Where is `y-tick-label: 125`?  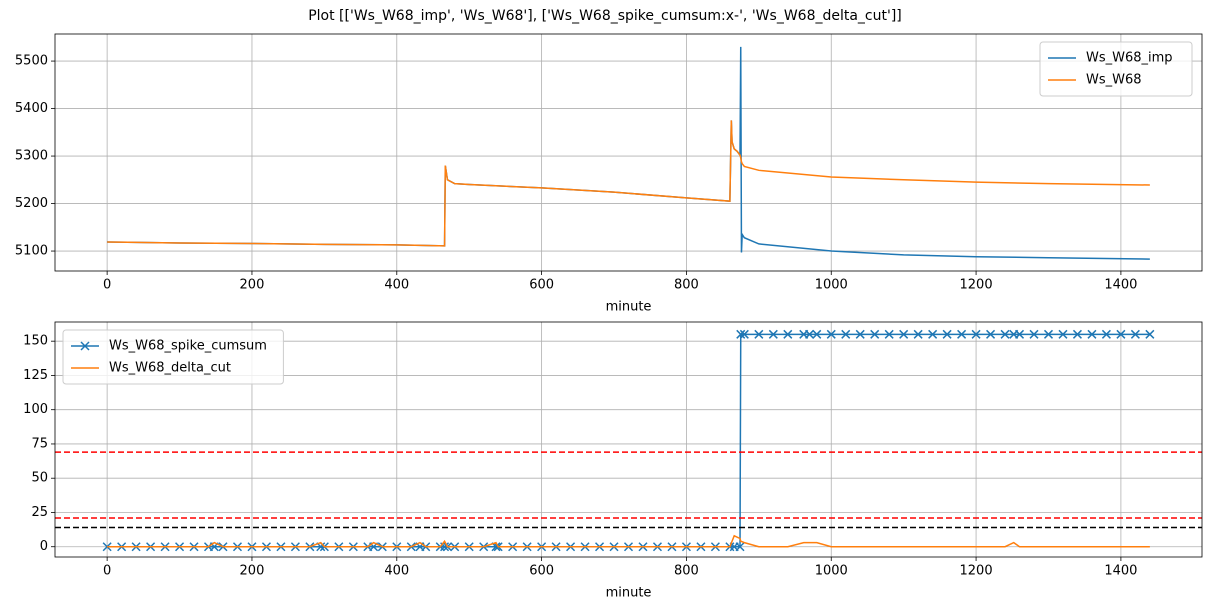
y-tick-label: 125 is located at coordinates (35, 375).